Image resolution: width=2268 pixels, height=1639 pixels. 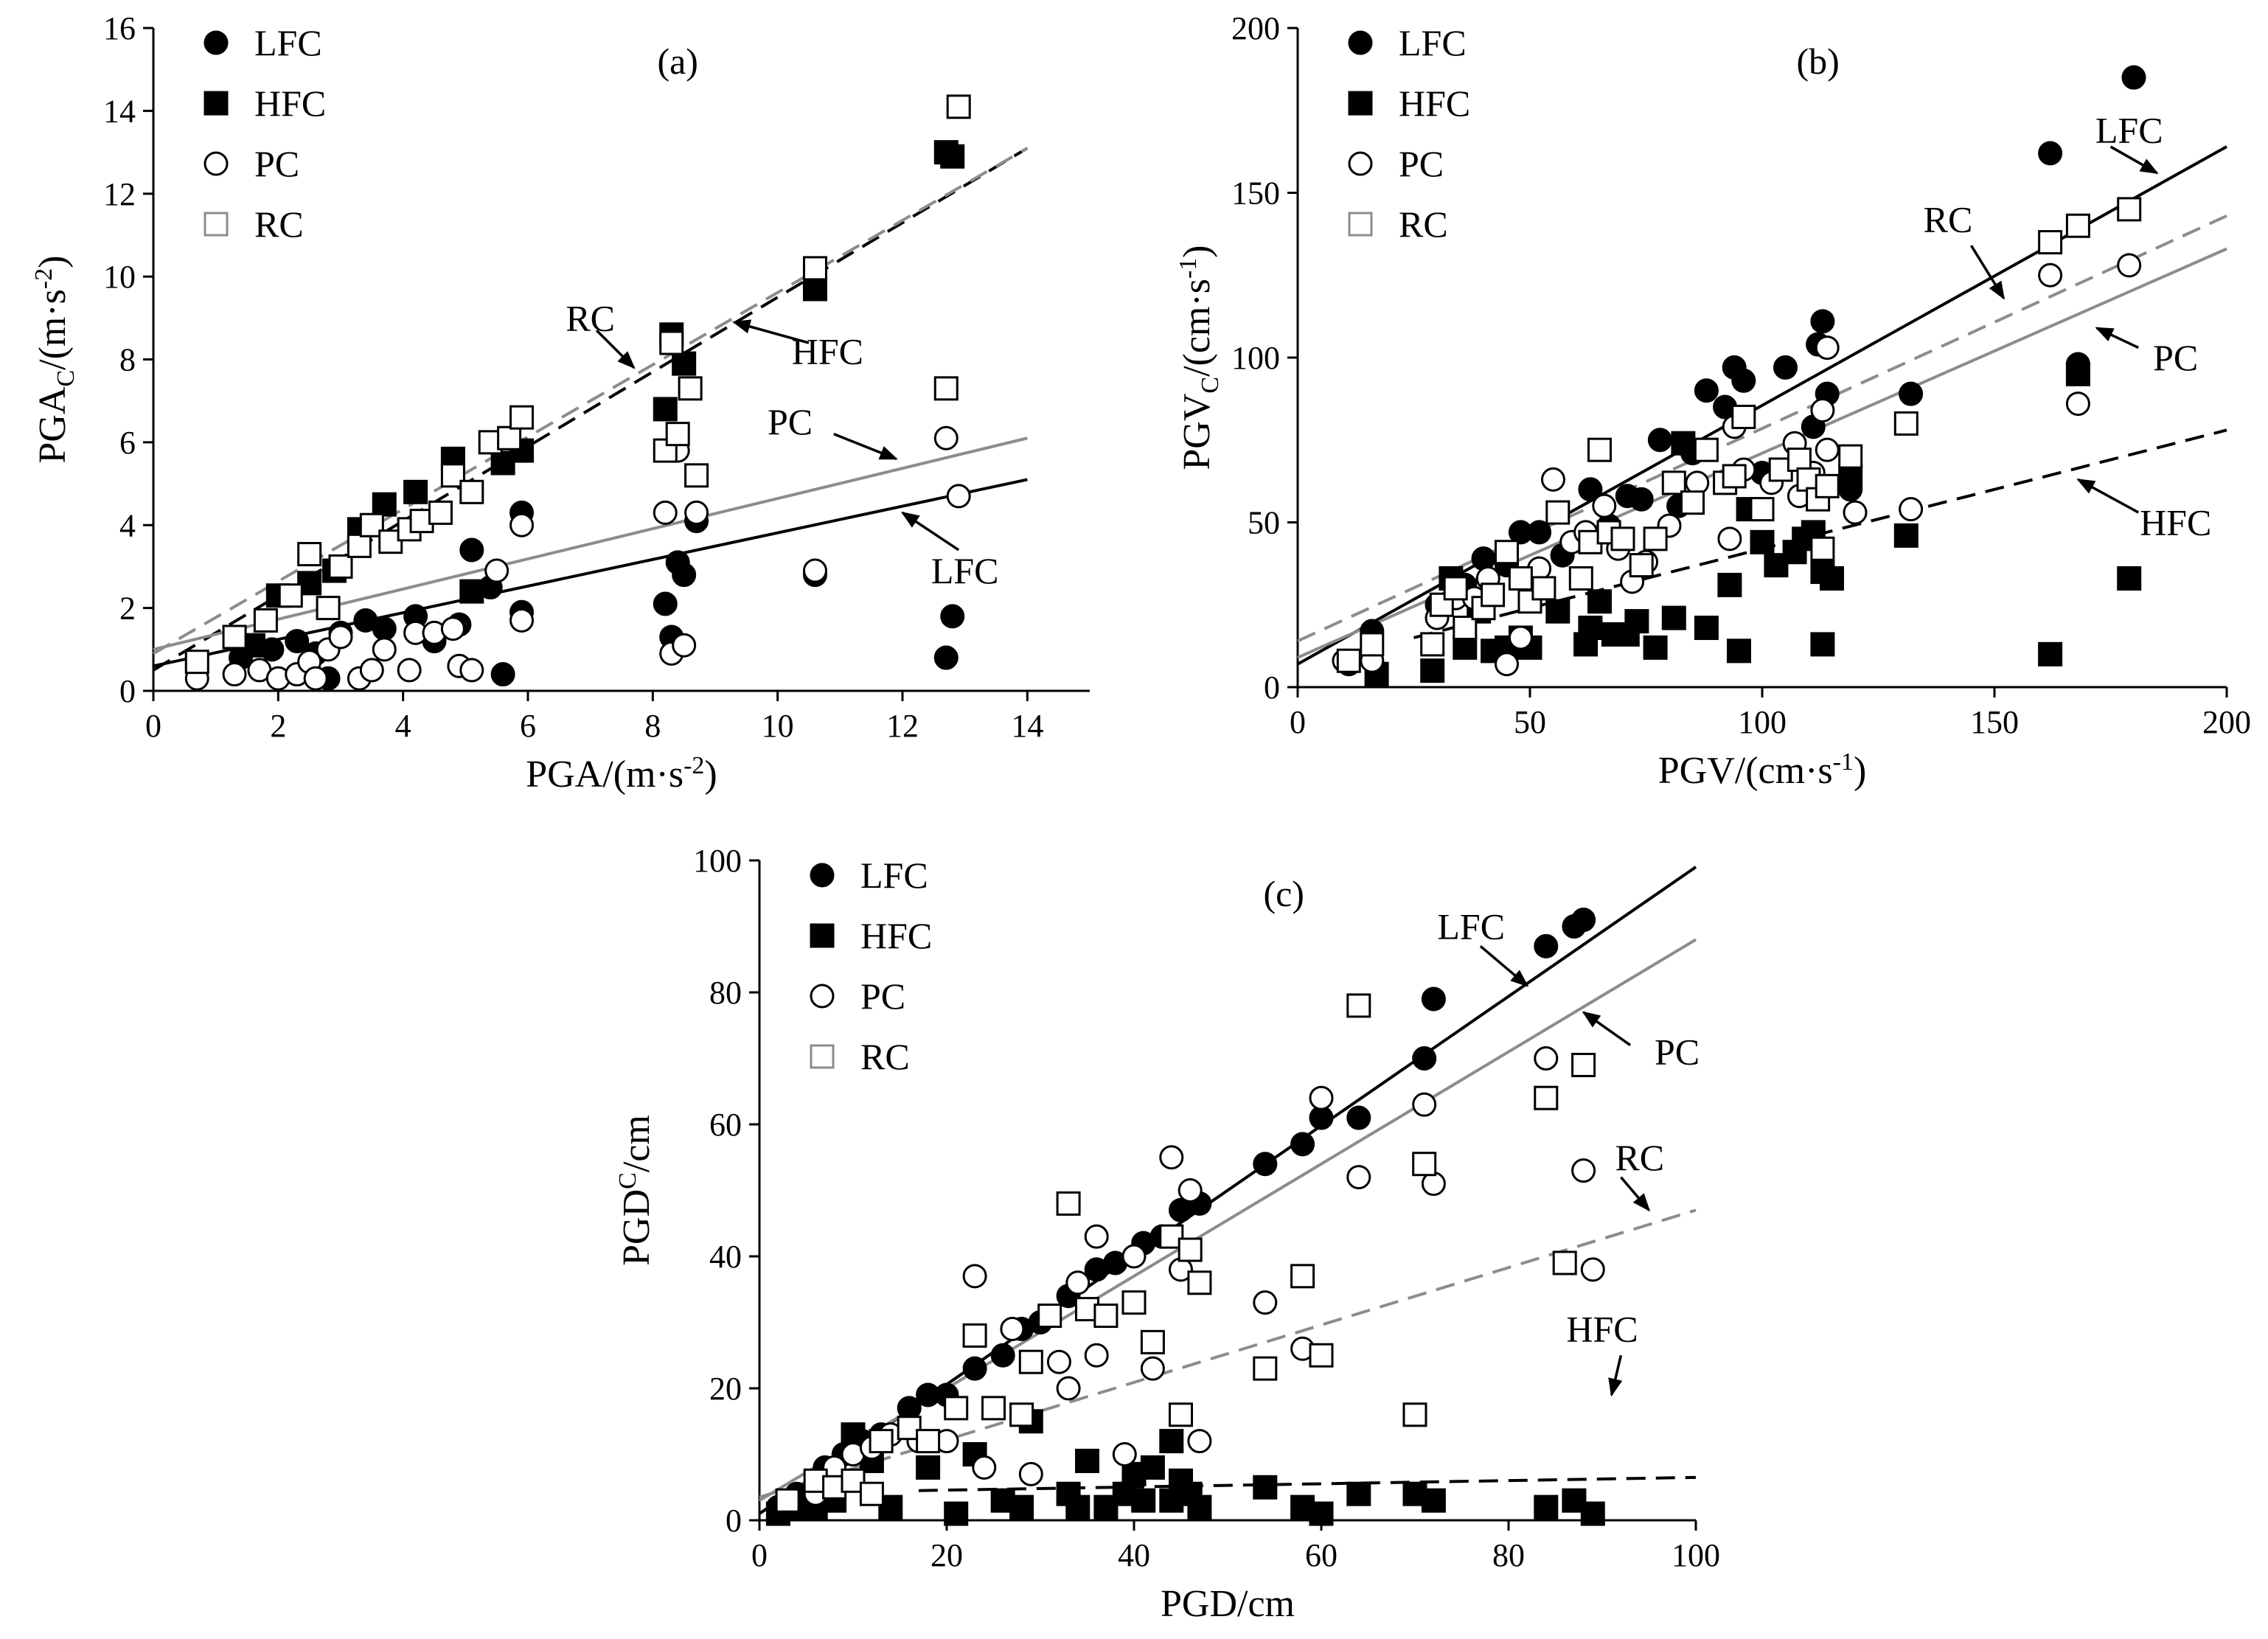 What do you see at coordinates (403, 726) in the screenshot?
I see `x-tick-label: 4` at bounding box center [403, 726].